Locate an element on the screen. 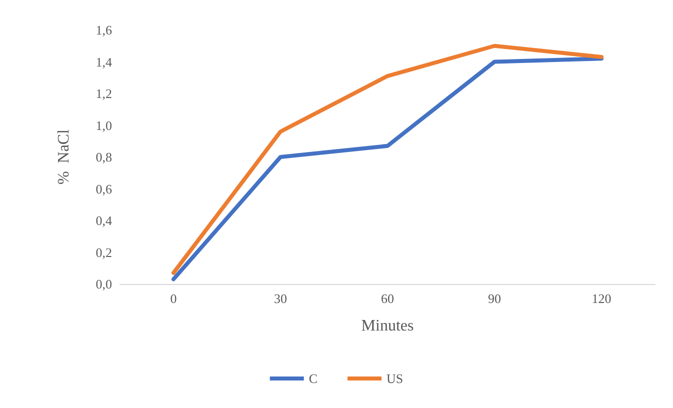 This screenshot has width=673, height=408. x-tick-label: 0 is located at coordinates (173, 298).